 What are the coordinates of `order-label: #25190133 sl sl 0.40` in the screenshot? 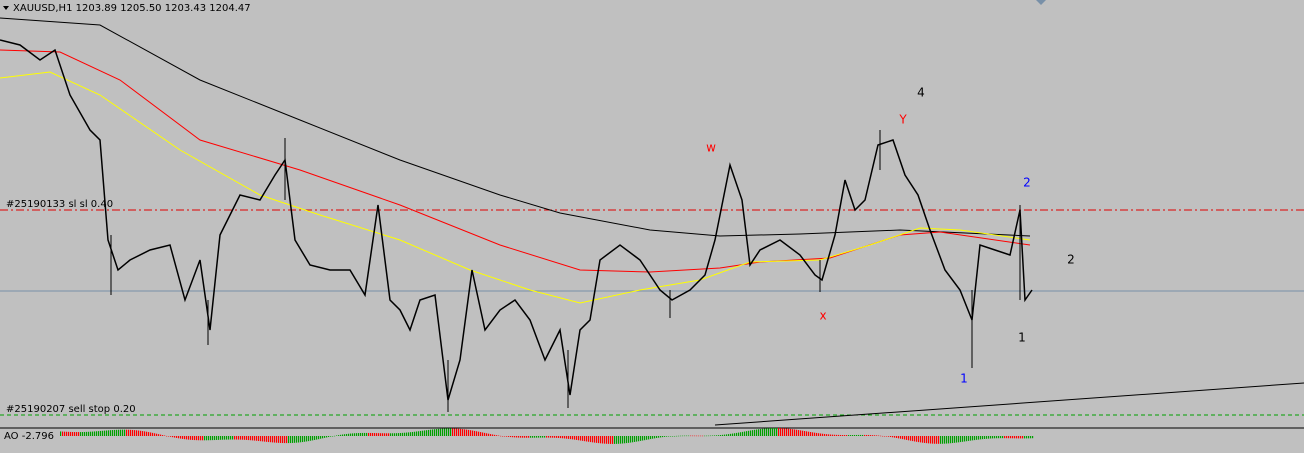 It's located at (59, 204).